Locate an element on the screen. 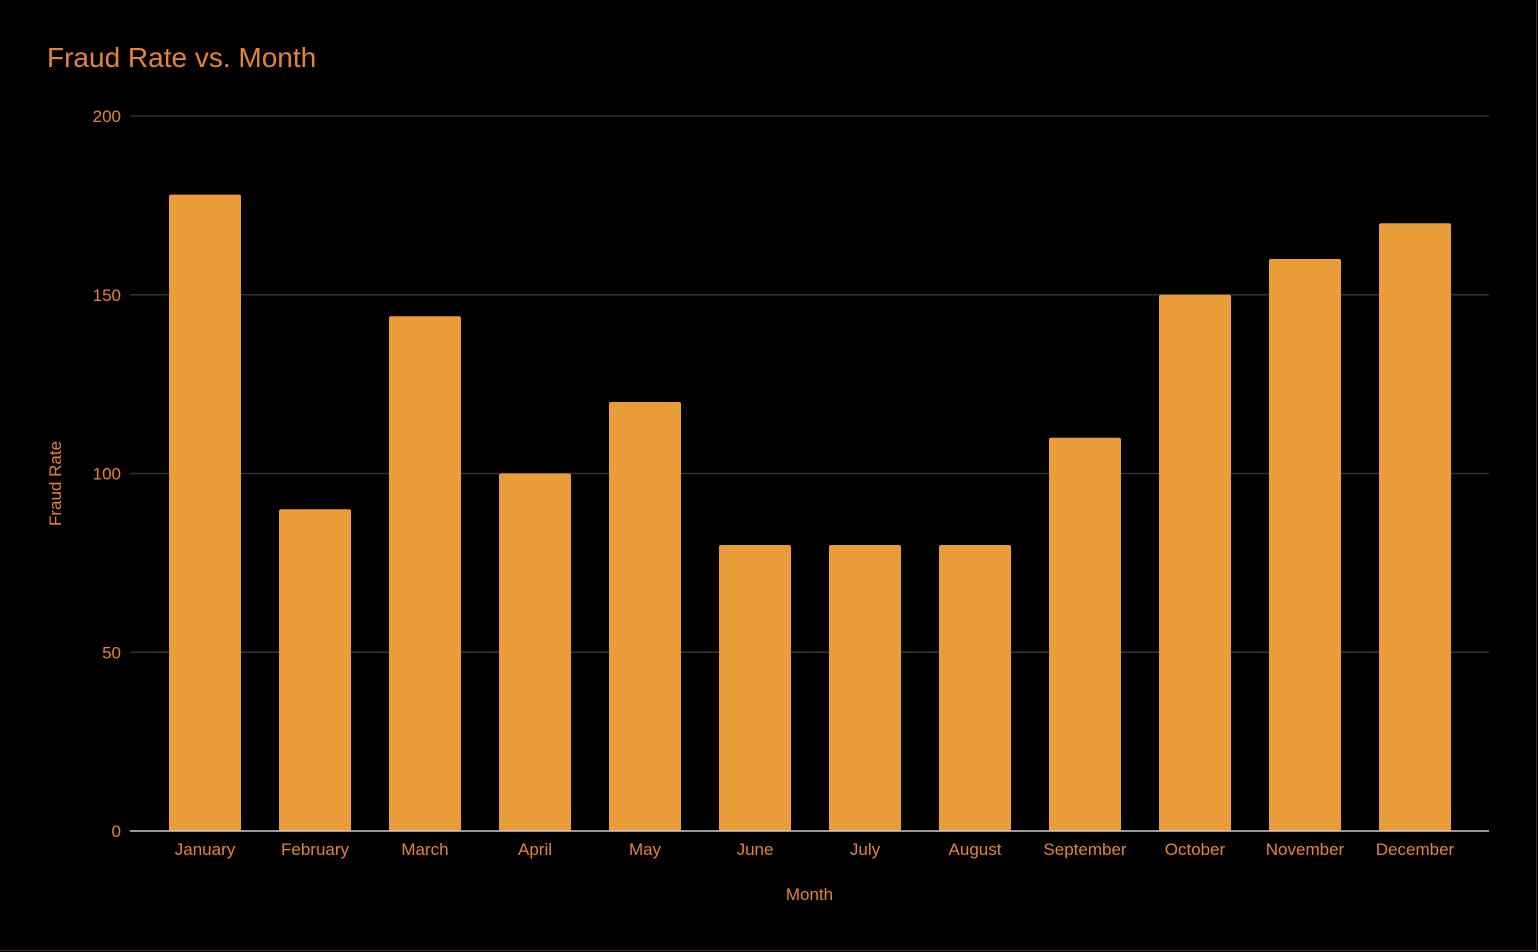 The height and width of the screenshot is (952, 1538). bar-february is located at coordinates (315, 670).